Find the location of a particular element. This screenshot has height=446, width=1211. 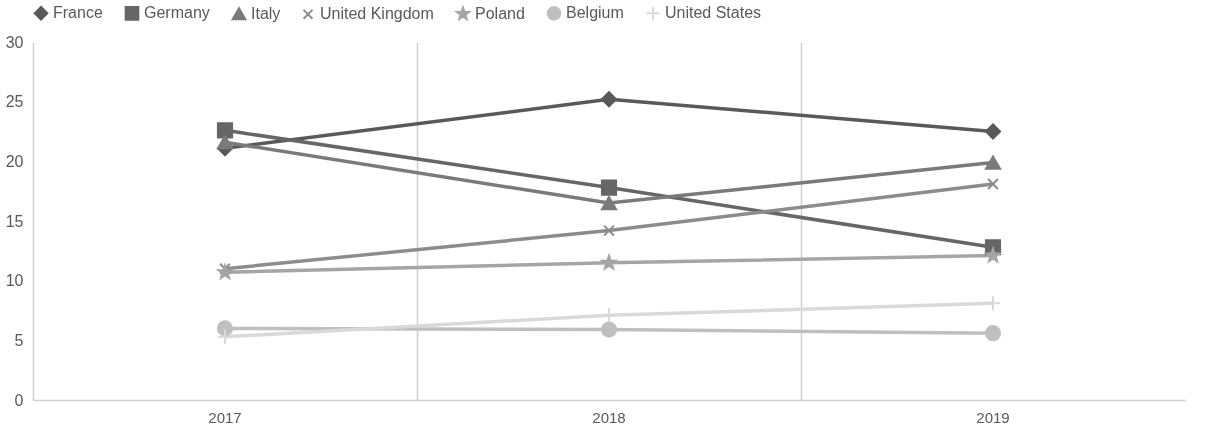

y-tick-label: 20 is located at coordinates (14, 161).